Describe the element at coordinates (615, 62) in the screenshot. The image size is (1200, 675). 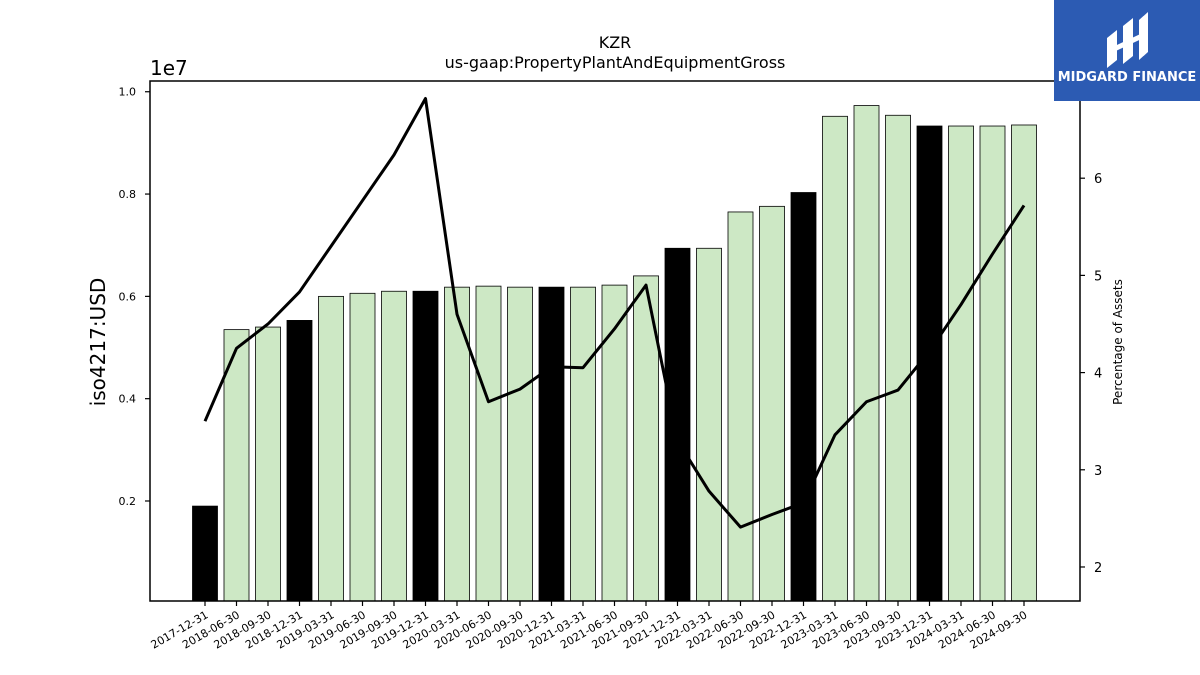
I see `chart-subtitle: us-gaap:PropertyPlantAndEquipmentGross` at that location.